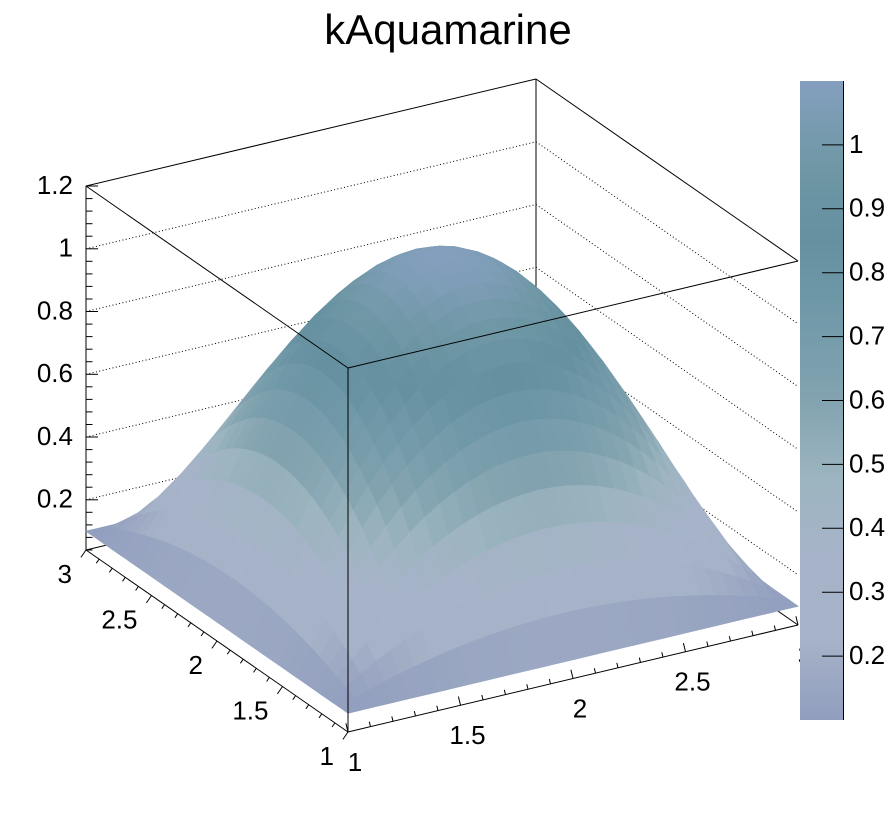 This screenshot has width=888, height=816. What do you see at coordinates (692, 682) in the screenshot?
I see `x-axis-tick-label: 2.5` at bounding box center [692, 682].